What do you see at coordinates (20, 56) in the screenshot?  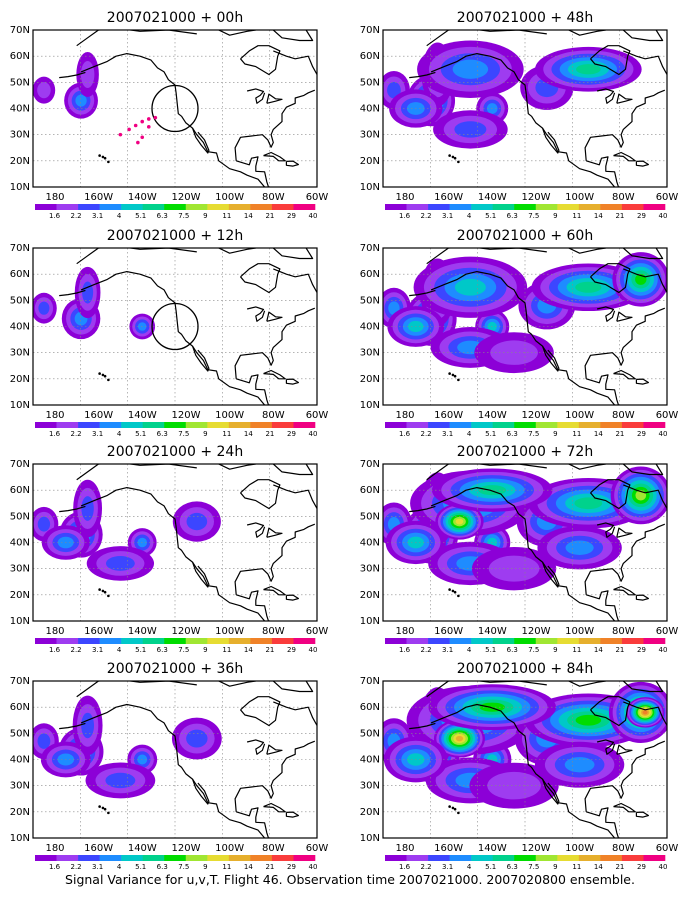 I see `y-tick-label: 60N` at bounding box center [20, 56].